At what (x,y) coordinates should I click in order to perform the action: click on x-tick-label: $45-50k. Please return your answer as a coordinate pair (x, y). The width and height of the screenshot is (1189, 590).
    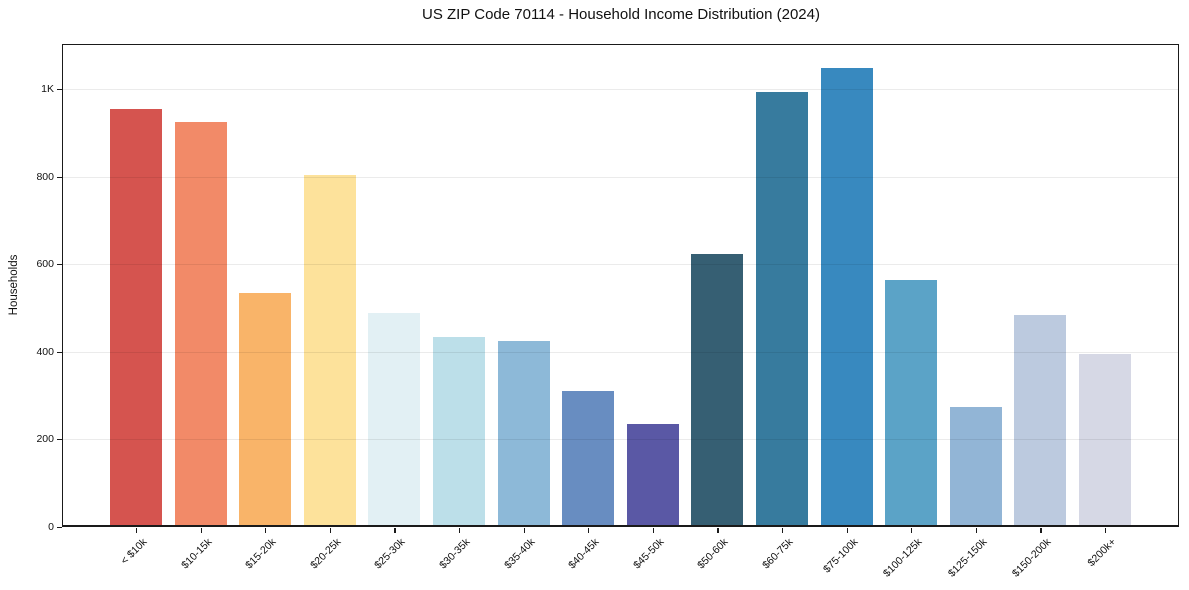
    Looking at the image, I should click on (648, 554).